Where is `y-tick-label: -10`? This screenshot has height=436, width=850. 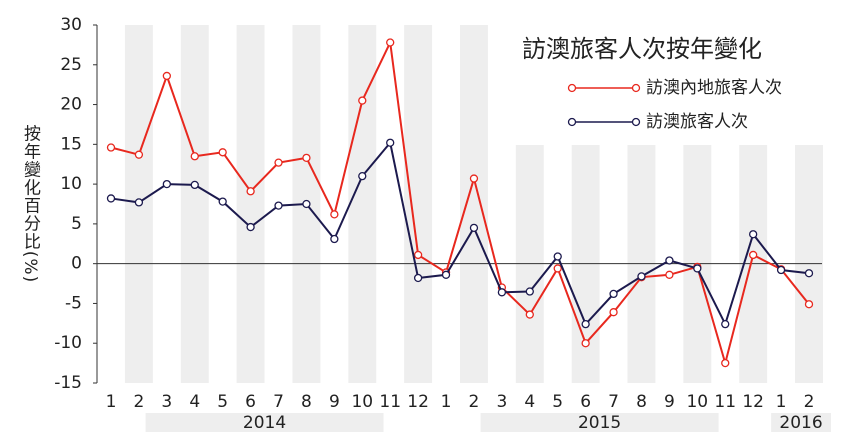
y-tick-label: -10 is located at coordinates (68, 343).